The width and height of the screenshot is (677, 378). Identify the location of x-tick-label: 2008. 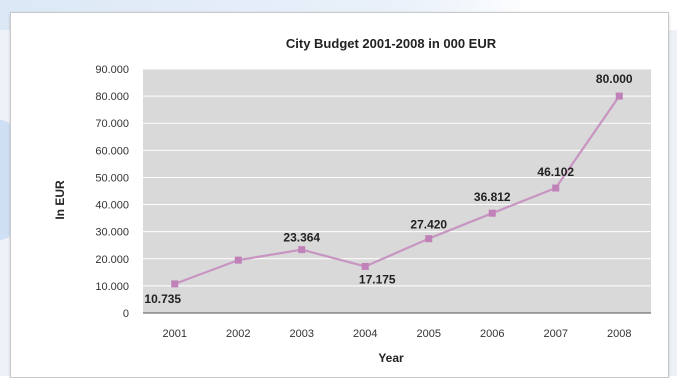
(619, 334).